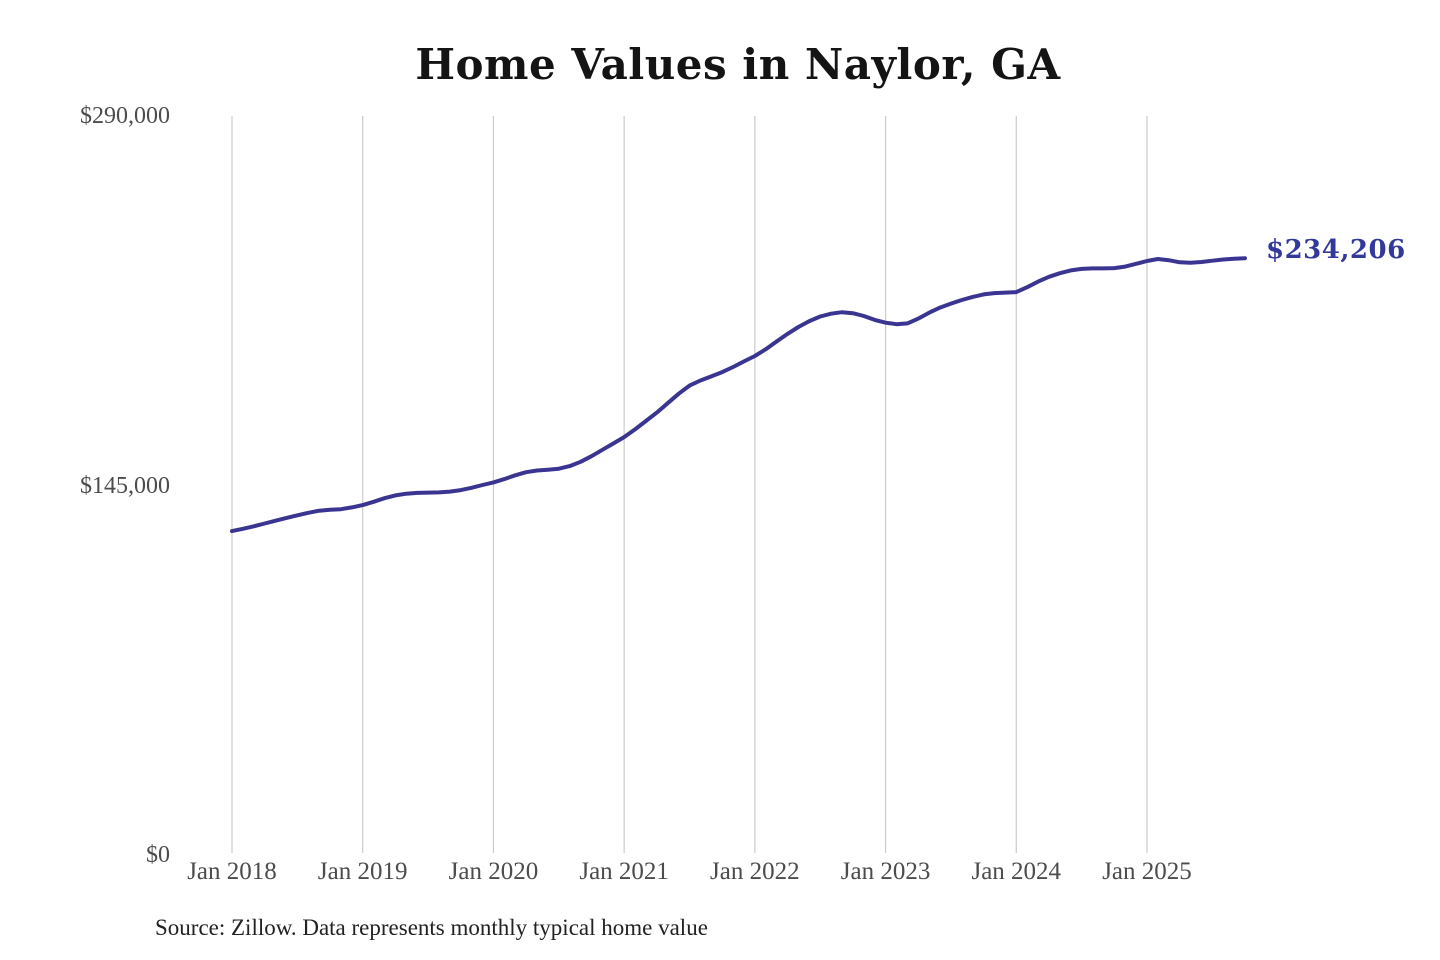 Image resolution: width=1440 pixels, height=960 pixels. Describe the element at coordinates (738, 64) in the screenshot. I see `chart-title: Home Values in Naylor, GA` at that location.